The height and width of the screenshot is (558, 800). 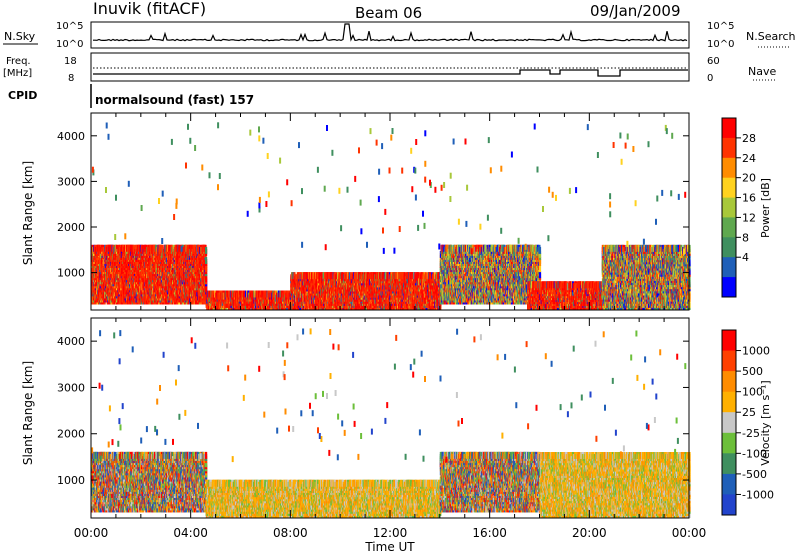 I want to click on nsearch-tick-bottom: 10^0, so click(x=720, y=44).